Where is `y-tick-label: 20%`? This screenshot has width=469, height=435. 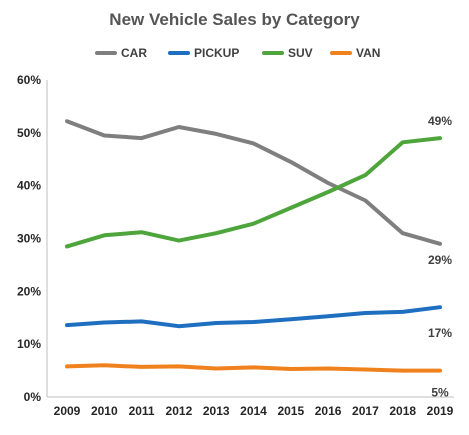
y-tick-label: 20% is located at coordinates (29, 291).